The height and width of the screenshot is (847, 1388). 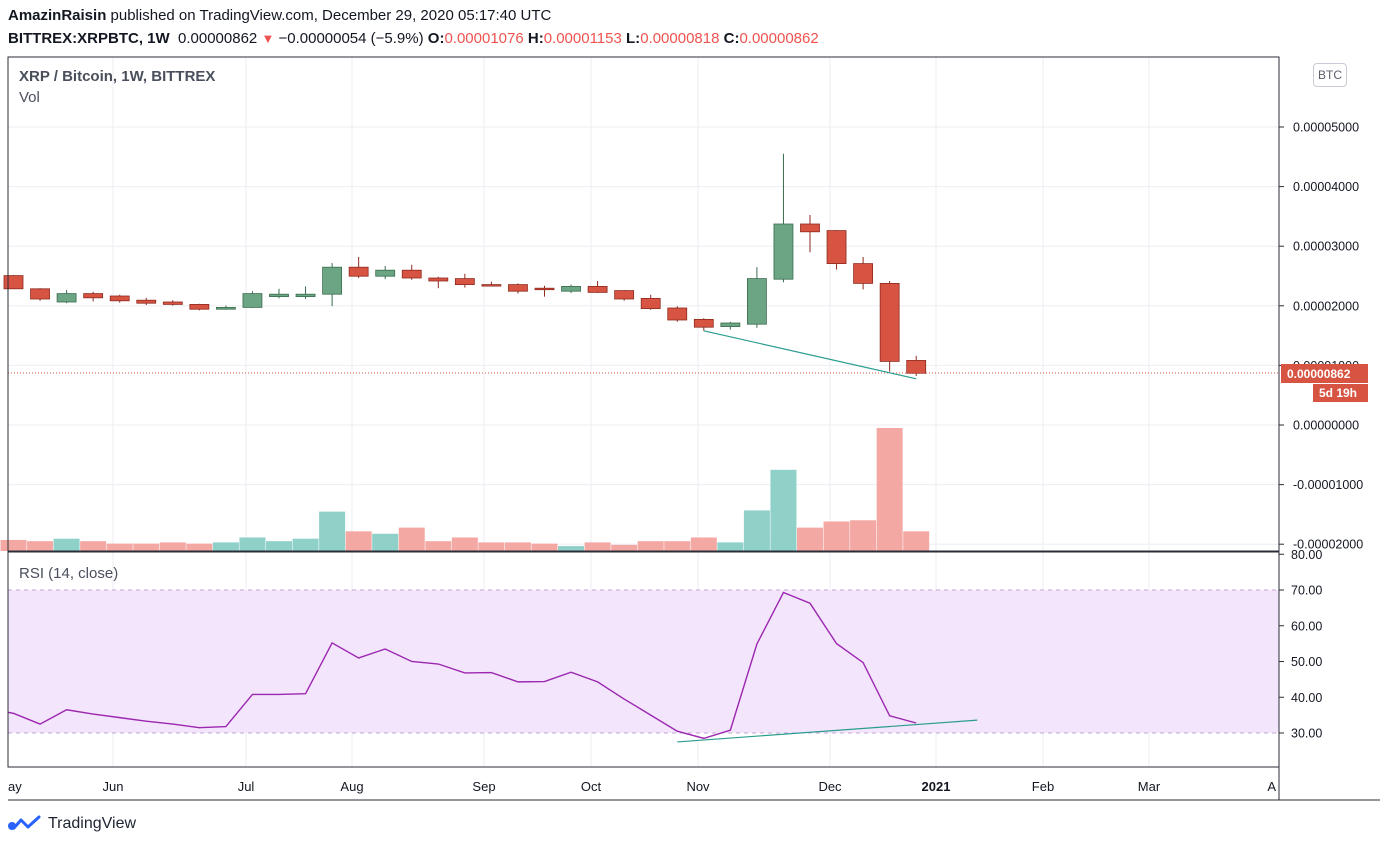 I want to click on high-value: 0.00001153, so click(x=582, y=38).